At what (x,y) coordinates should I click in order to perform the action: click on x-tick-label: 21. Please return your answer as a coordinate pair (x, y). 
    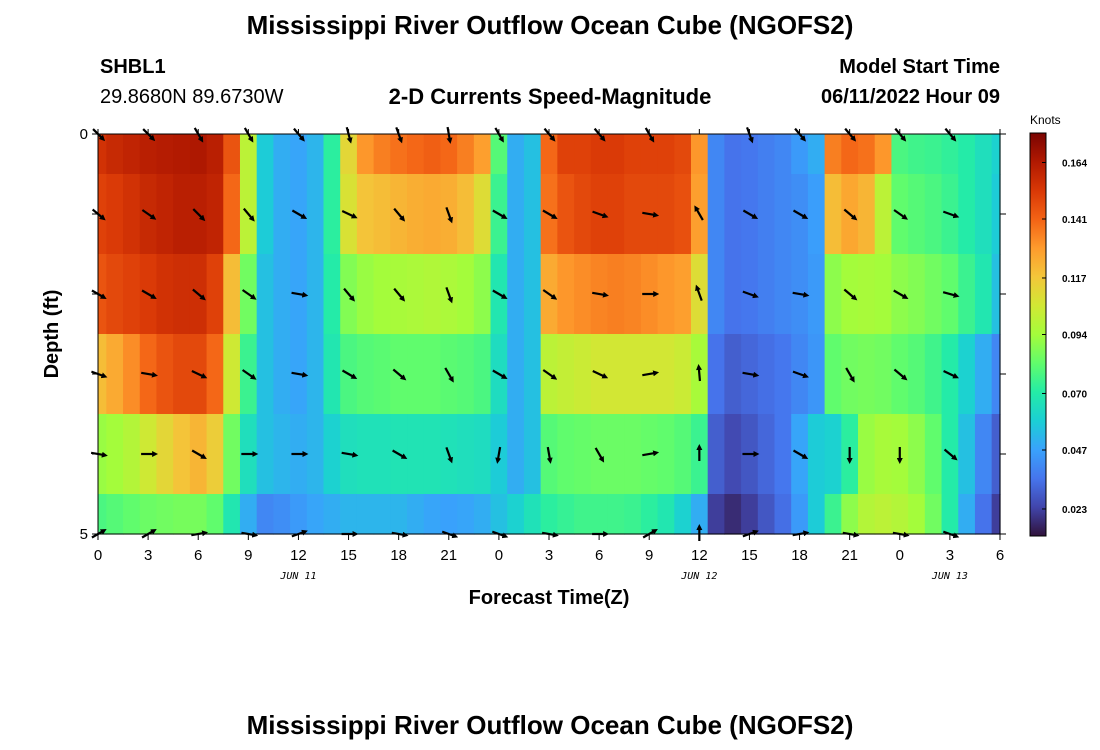
    Looking at the image, I should click on (448, 555).